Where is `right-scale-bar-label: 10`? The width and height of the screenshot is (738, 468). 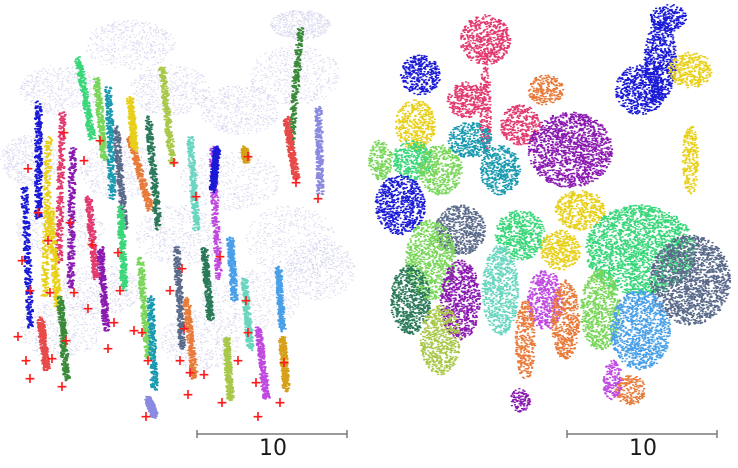 right-scale-bar-label: 10 is located at coordinates (643, 448).